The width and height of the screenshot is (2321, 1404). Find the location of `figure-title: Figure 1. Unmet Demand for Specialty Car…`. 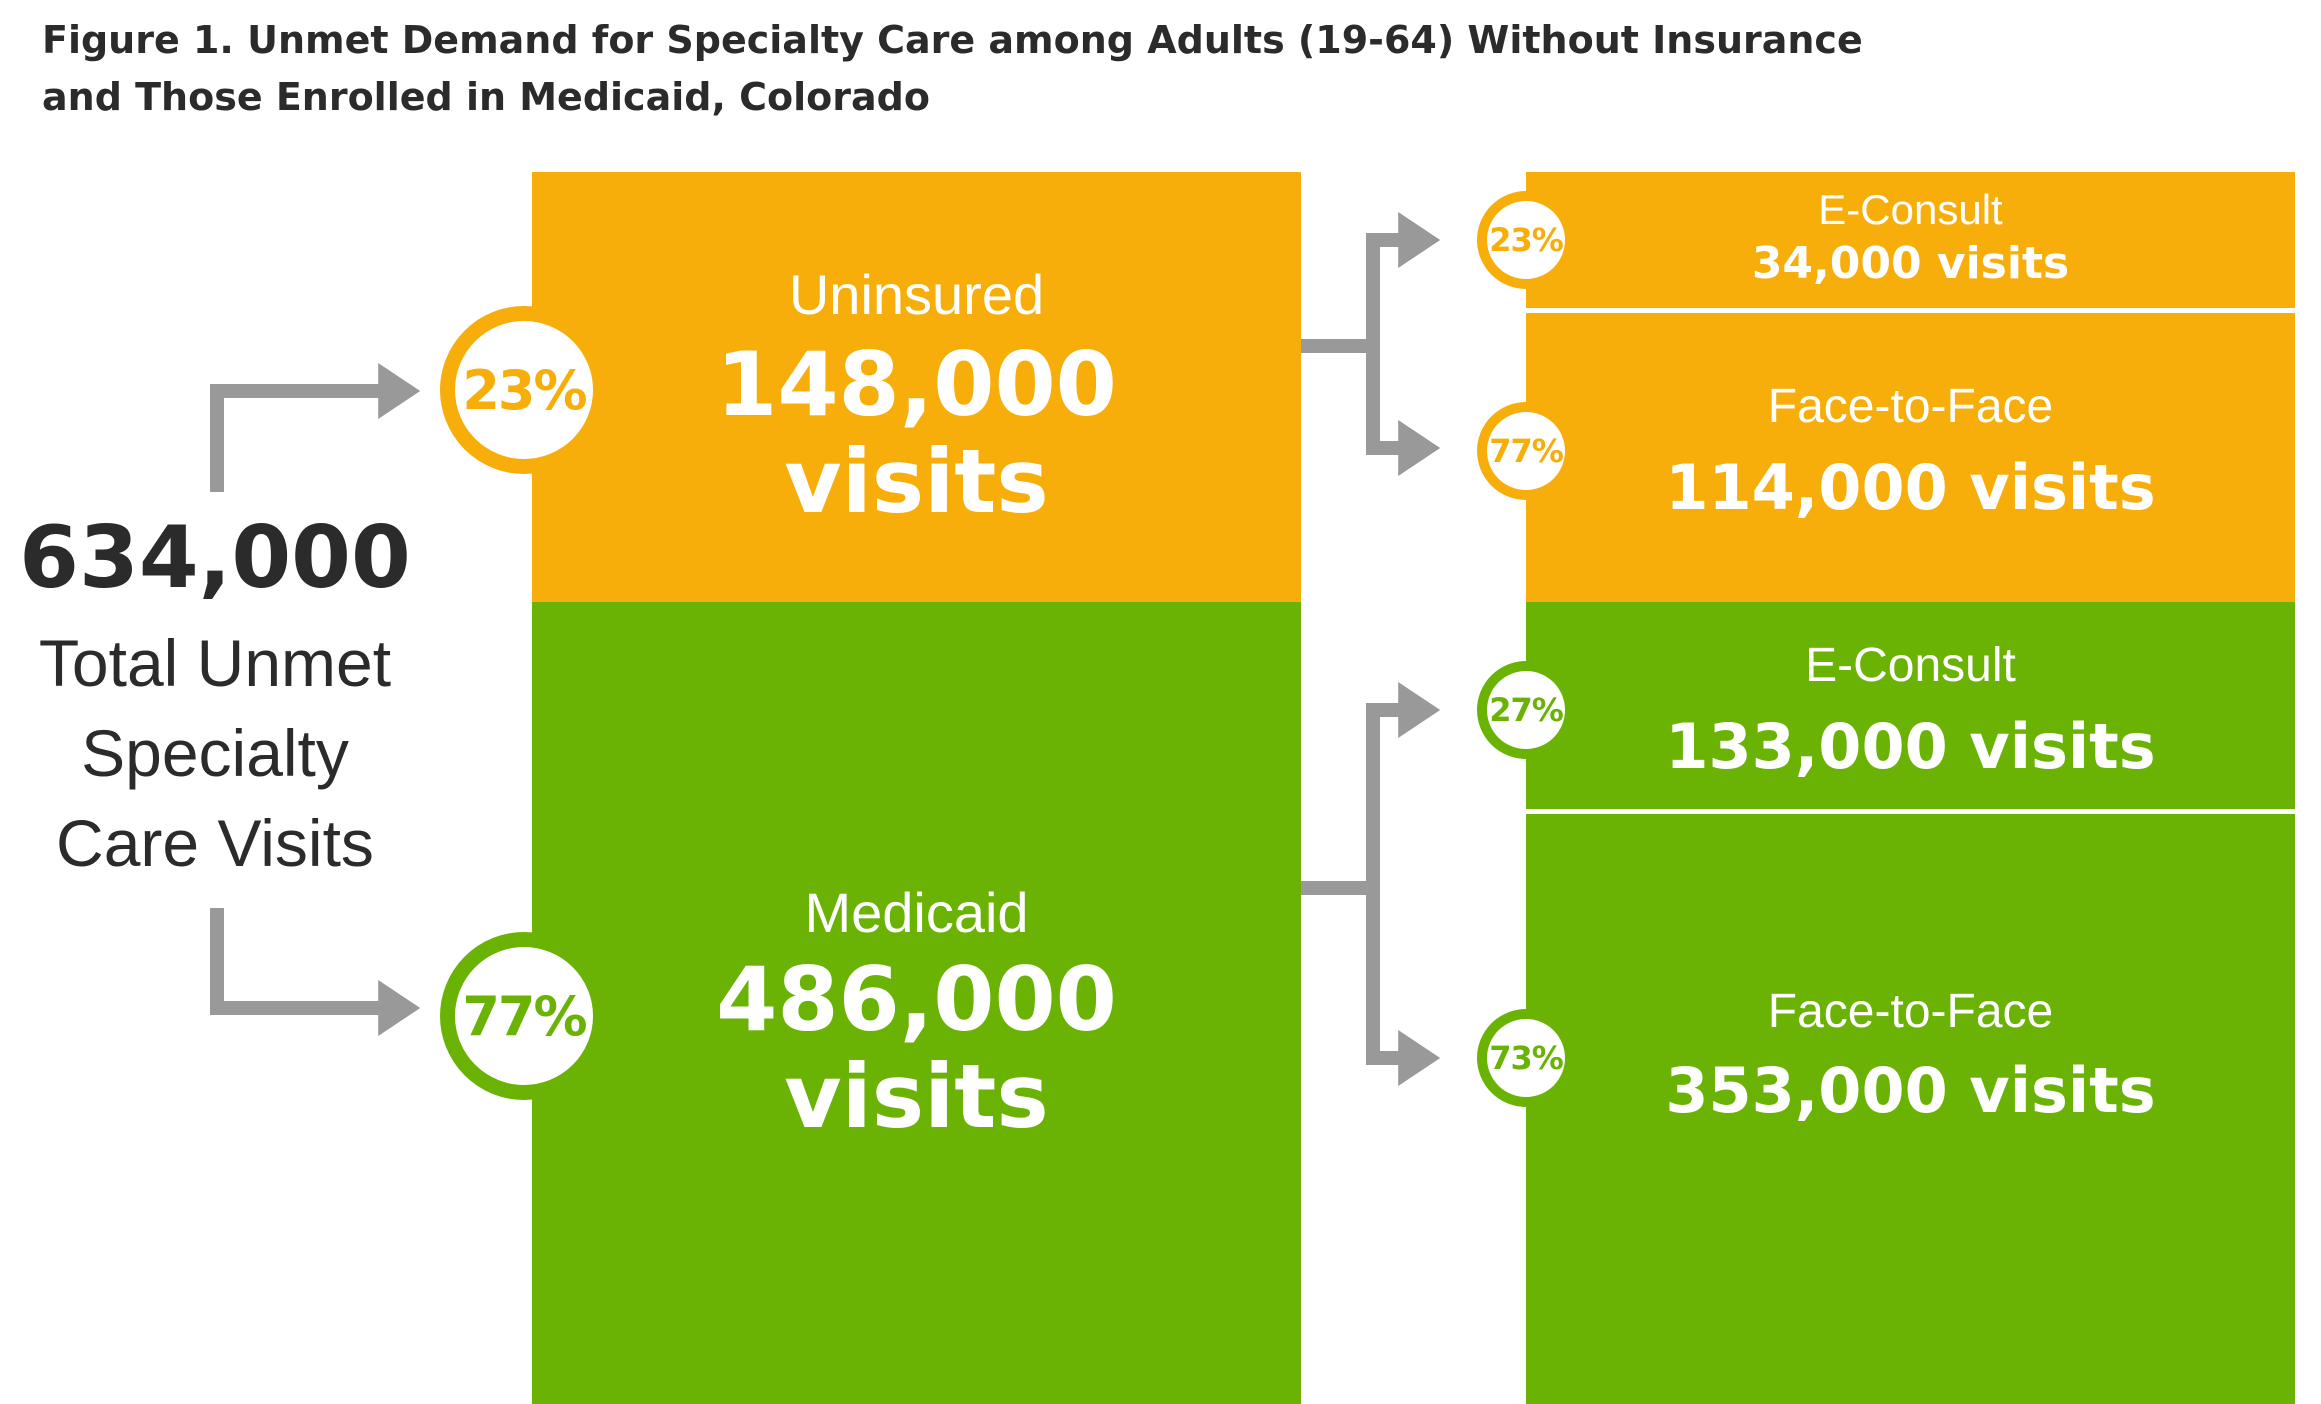

figure-title: Figure 1. Unmet Demand for Specialty Car… is located at coordinates (1142, 69).